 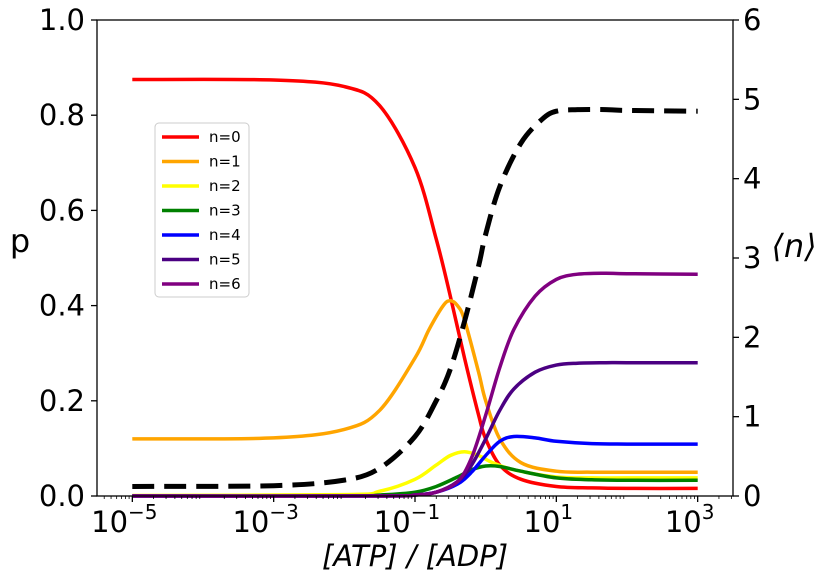 I want to click on y-left-tick-label: 0.0, so click(x=62, y=496).